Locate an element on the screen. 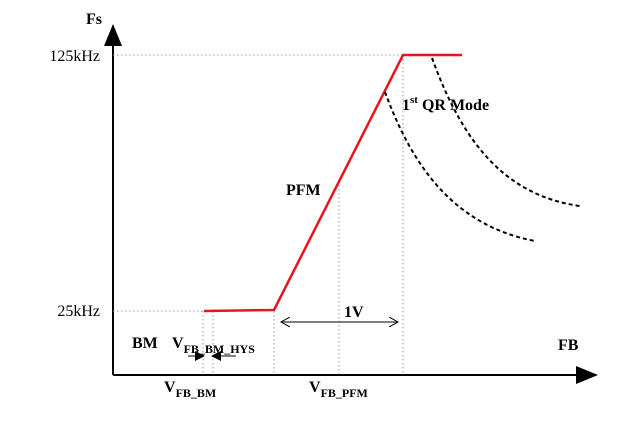  span-label: 1V is located at coordinates (354, 312).